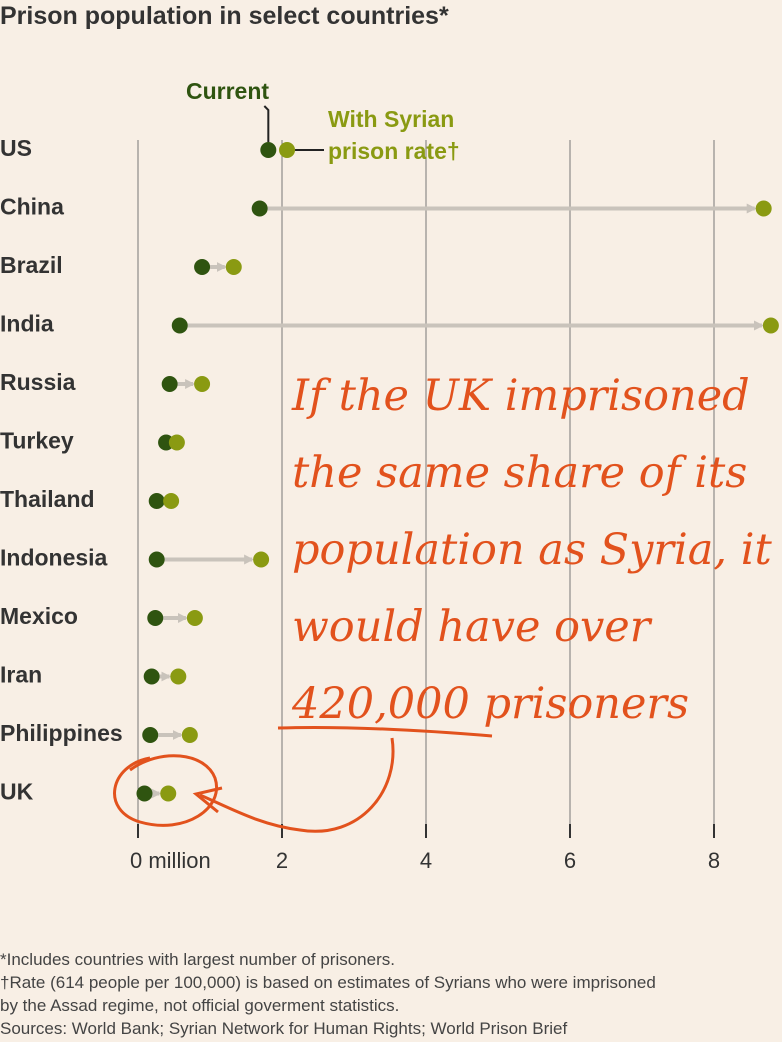 The image size is (782, 1042). I want to click on category-label: Brazil, so click(31, 265).